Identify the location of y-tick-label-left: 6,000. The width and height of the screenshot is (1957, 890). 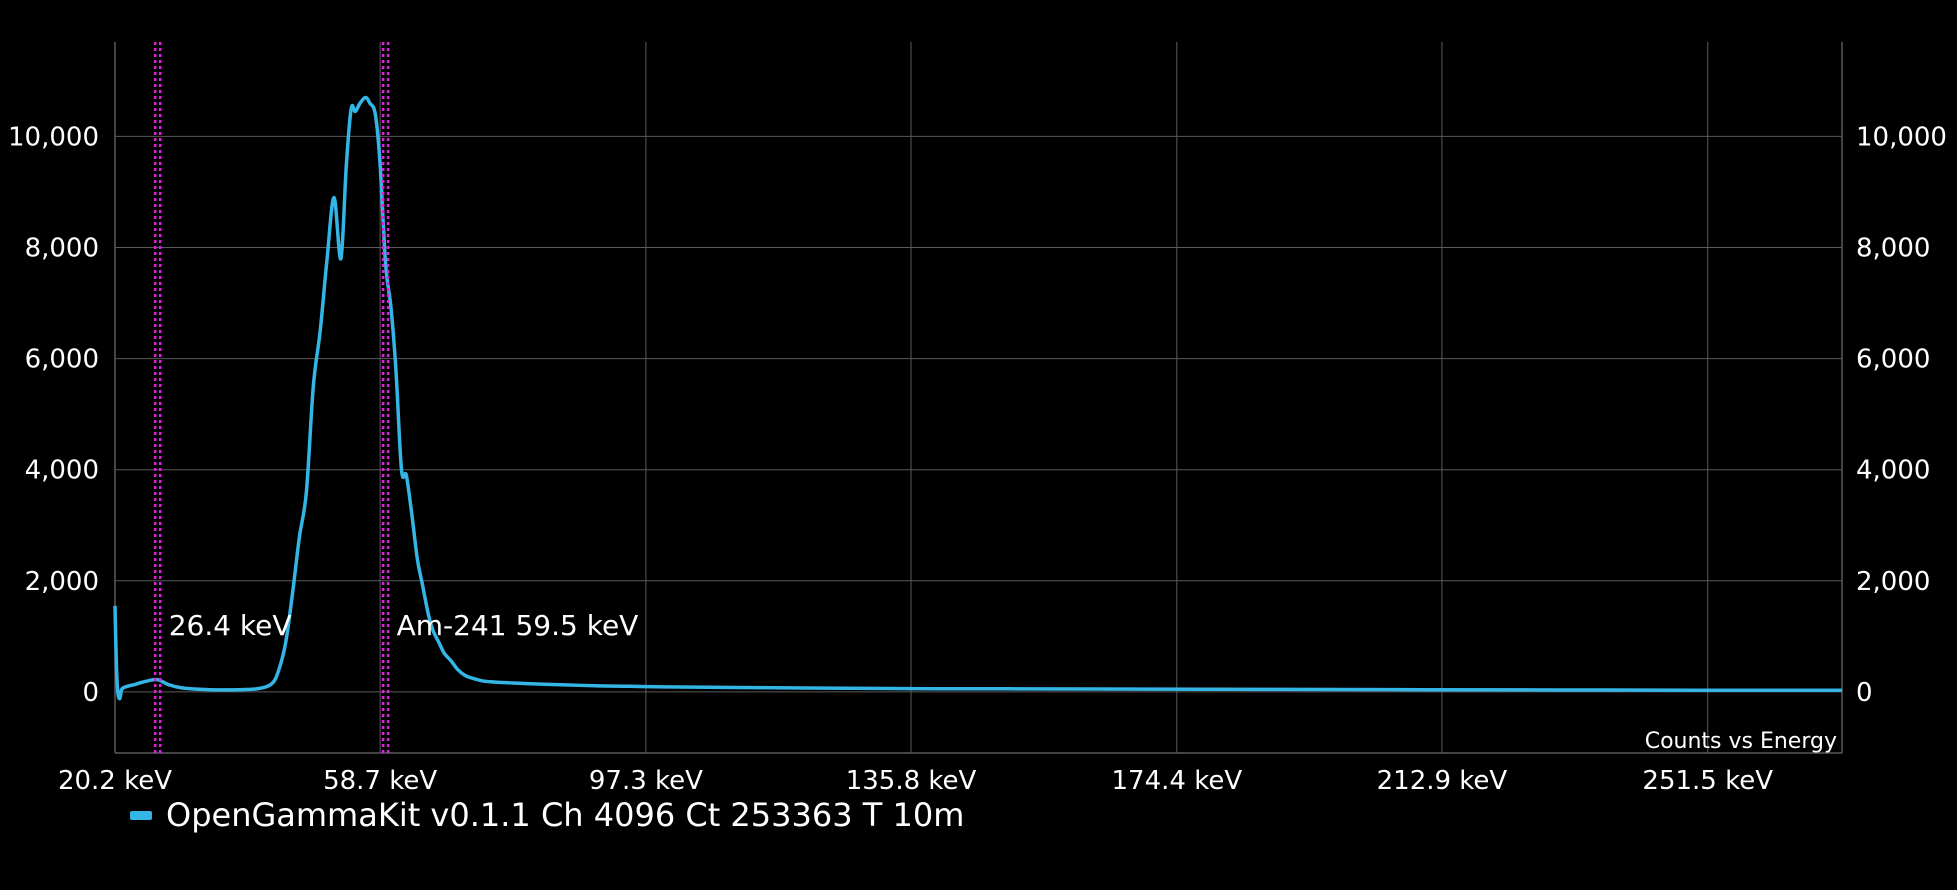
(62, 360).